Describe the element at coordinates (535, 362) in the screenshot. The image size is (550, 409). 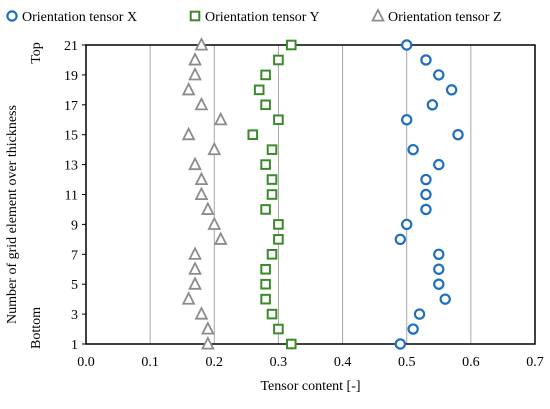
I see `x-tick-label: 0.7` at that location.